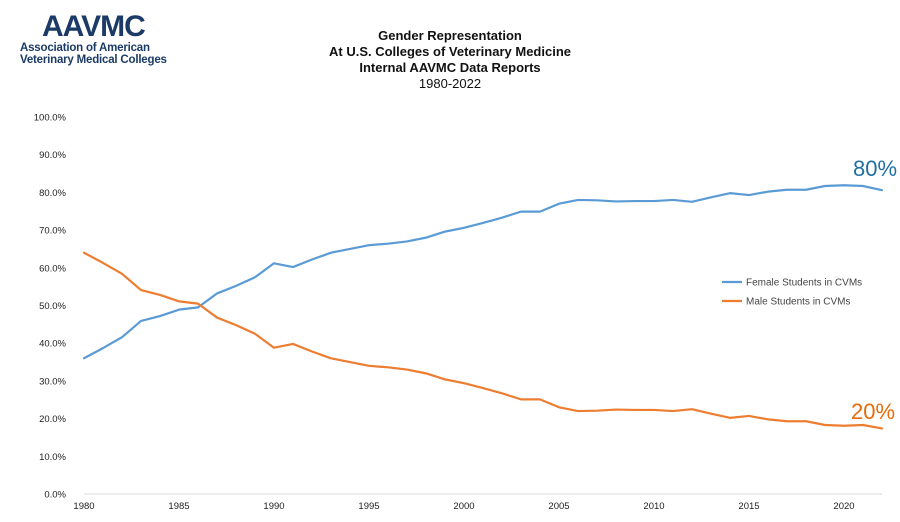  What do you see at coordinates (50, 118) in the screenshot?
I see `y-tick-label: 100.0%` at bounding box center [50, 118].